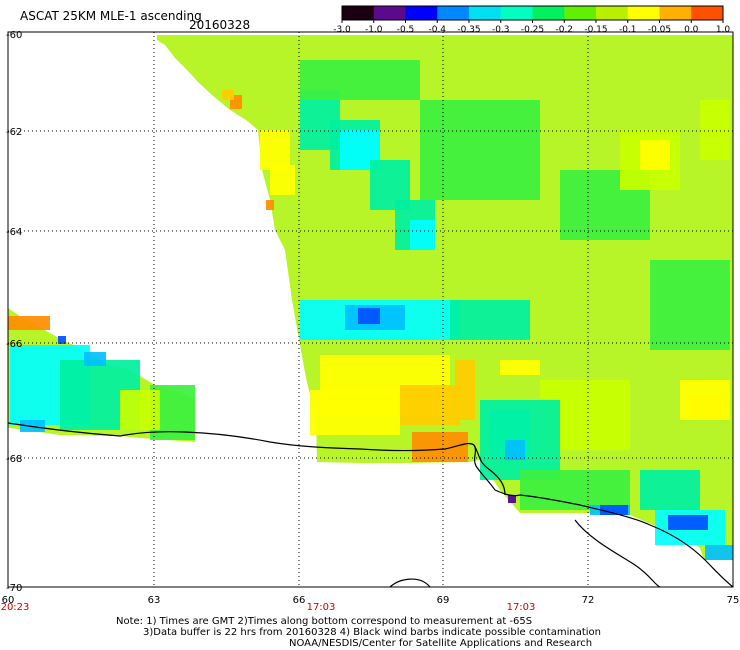 The height and width of the screenshot is (650, 740). Describe the element at coordinates (8, 600) in the screenshot. I see `x-tick-label: 60` at that location.